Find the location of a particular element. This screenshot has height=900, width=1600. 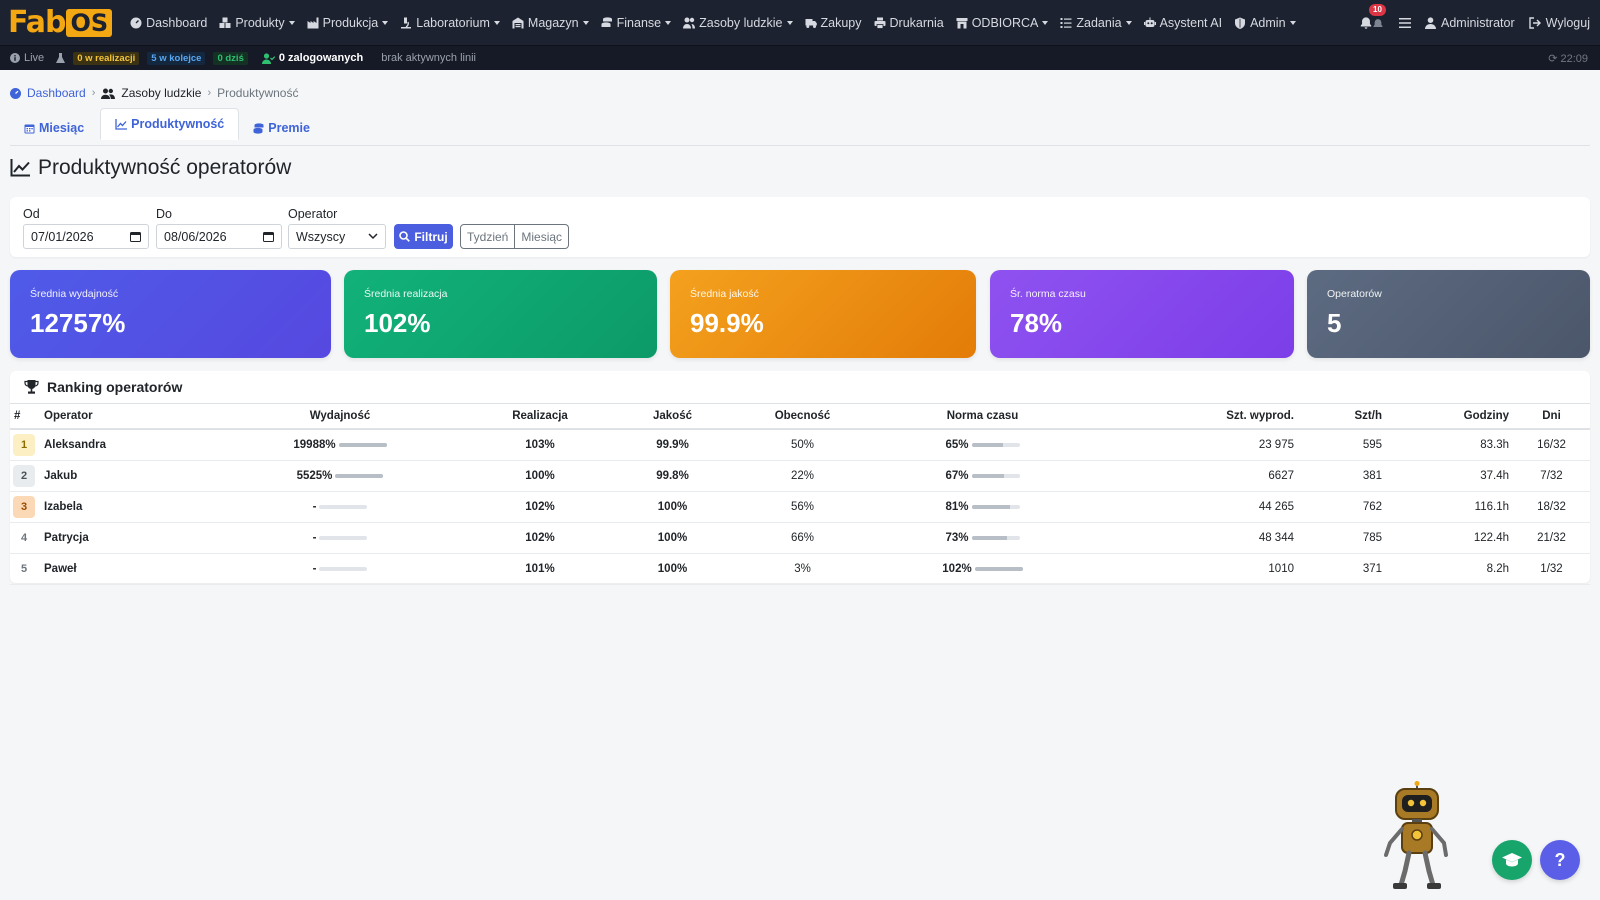

notifications-button: 10 is located at coordinates (1372, 18).